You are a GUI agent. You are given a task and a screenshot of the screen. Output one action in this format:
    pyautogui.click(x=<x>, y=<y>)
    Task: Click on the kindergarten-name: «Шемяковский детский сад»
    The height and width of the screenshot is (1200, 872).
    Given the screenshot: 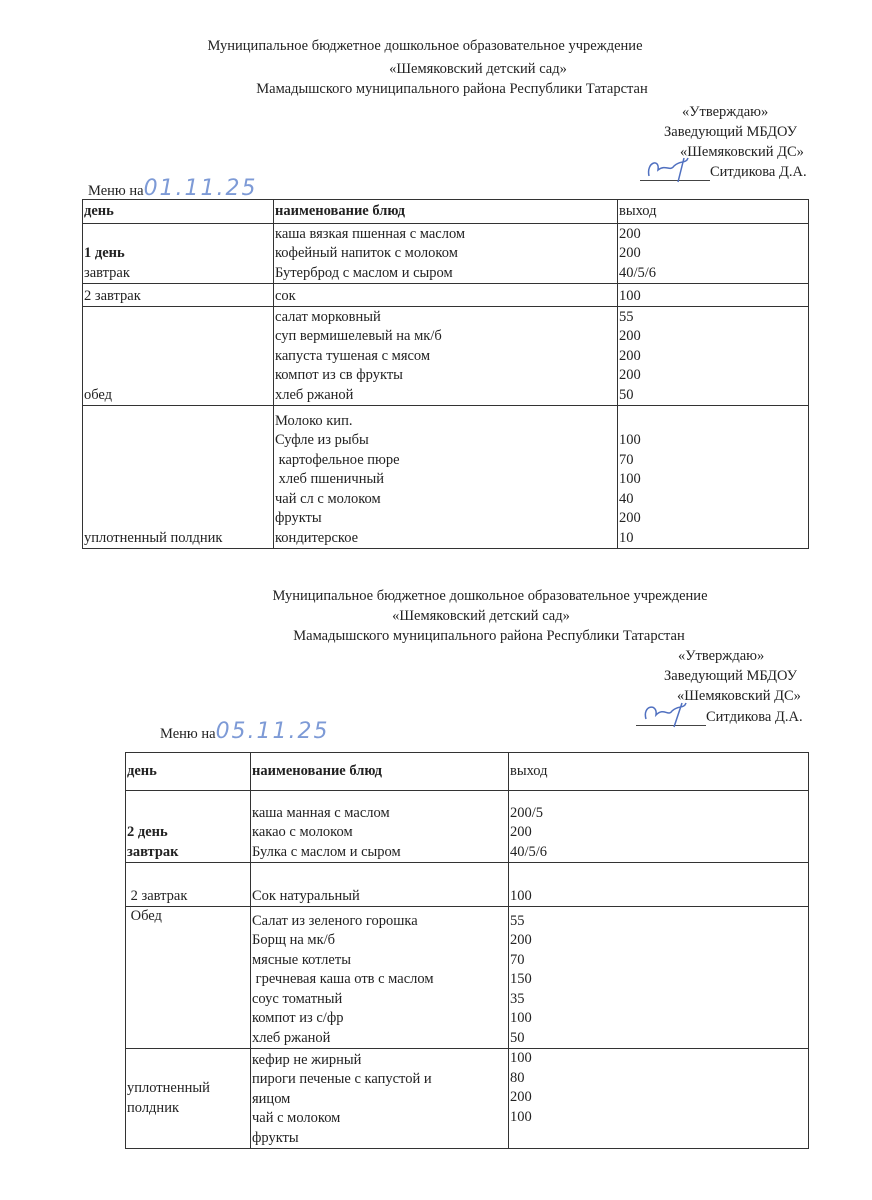 What is the action you would take?
    pyautogui.click(x=481, y=616)
    